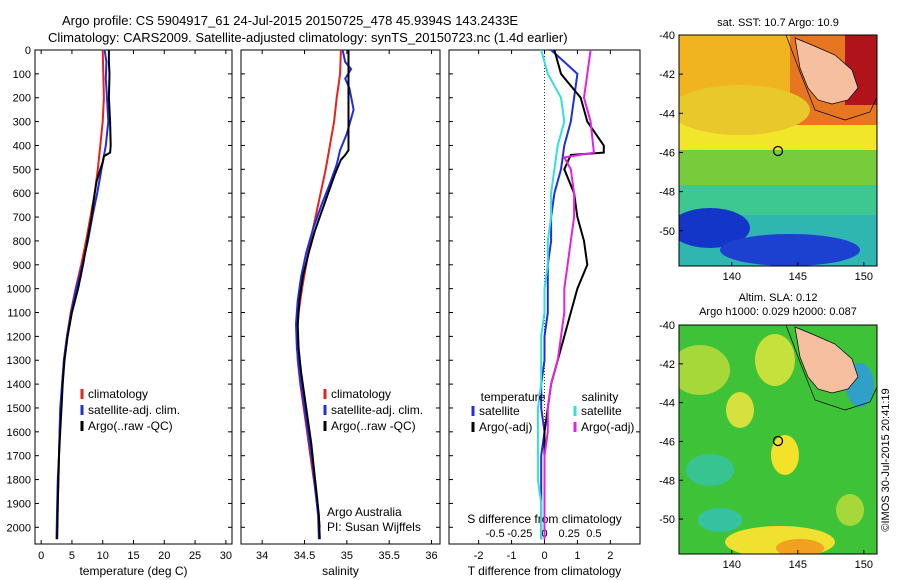 Image resolution: width=900 pixels, height=580 pixels. What do you see at coordinates (19, 385) in the screenshot?
I see `y-tick-label: 1400` at bounding box center [19, 385].